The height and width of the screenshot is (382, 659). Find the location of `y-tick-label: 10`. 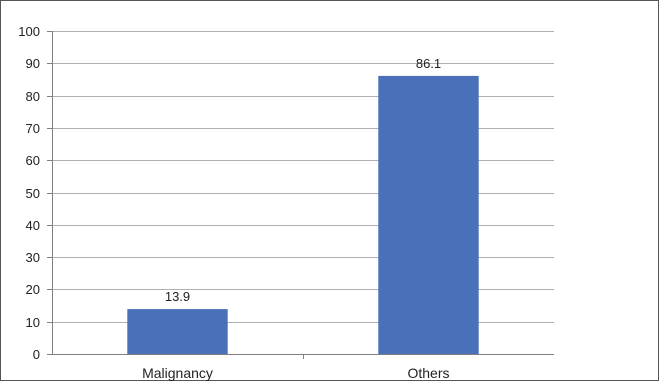

y-tick-label: 10 is located at coordinates (33, 322).